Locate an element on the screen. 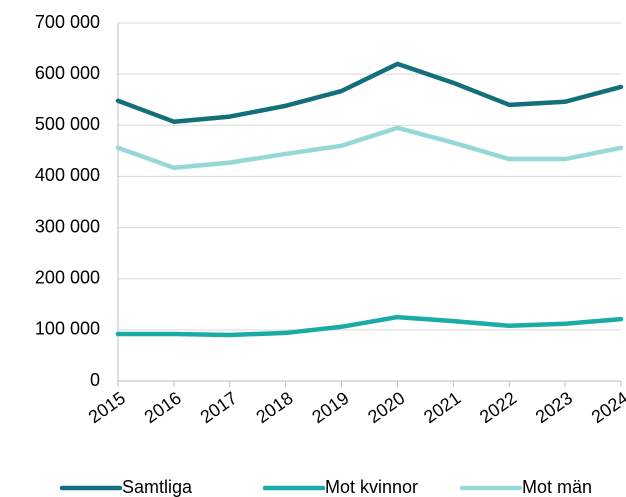 Image resolution: width=626 pixels, height=497 pixels. y-tick-label: 200 000 is located at coordinates (67, 277).